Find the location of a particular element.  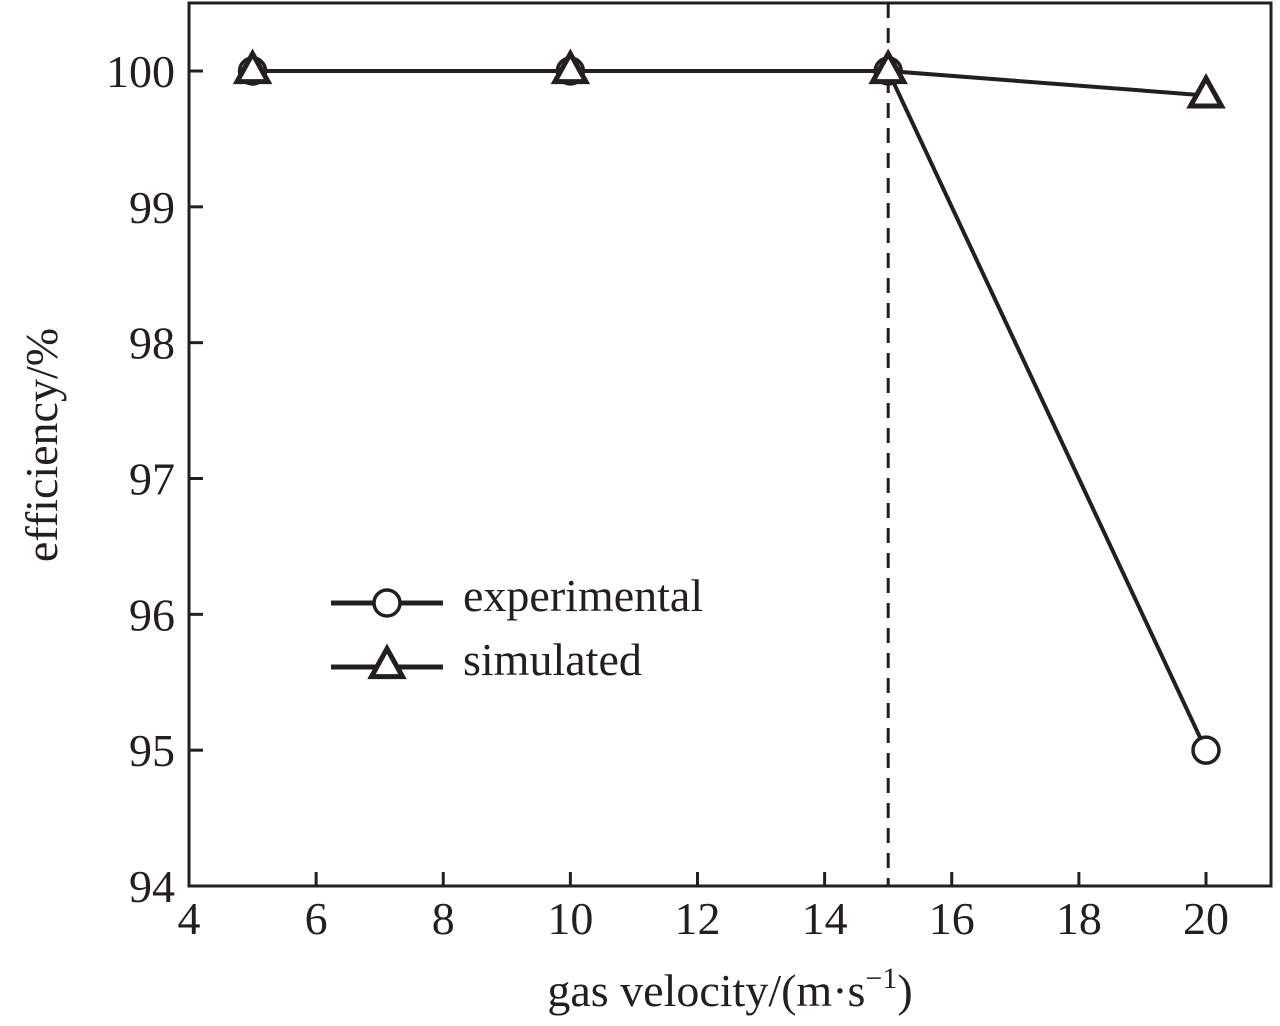

y-tick-label: 95 is located at coordinates (152, 750).